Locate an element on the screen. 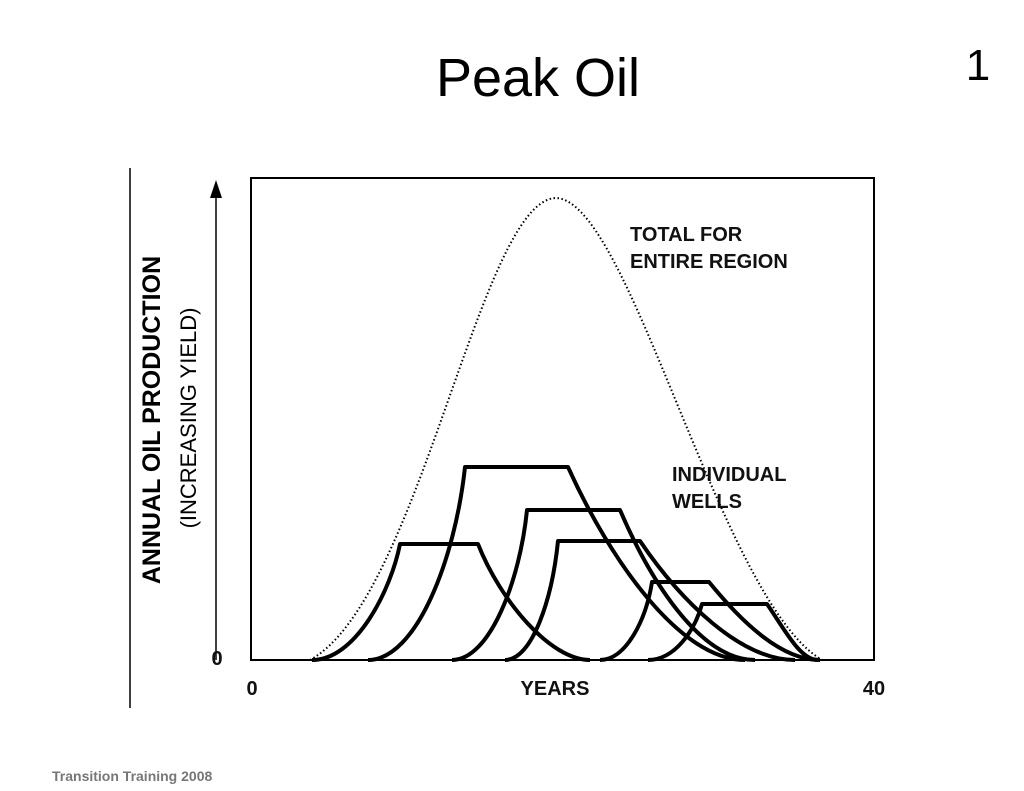 The height and width of the screenshot is (791, 1024). y-origin-label: 0 is located at coordinates (216, 659).